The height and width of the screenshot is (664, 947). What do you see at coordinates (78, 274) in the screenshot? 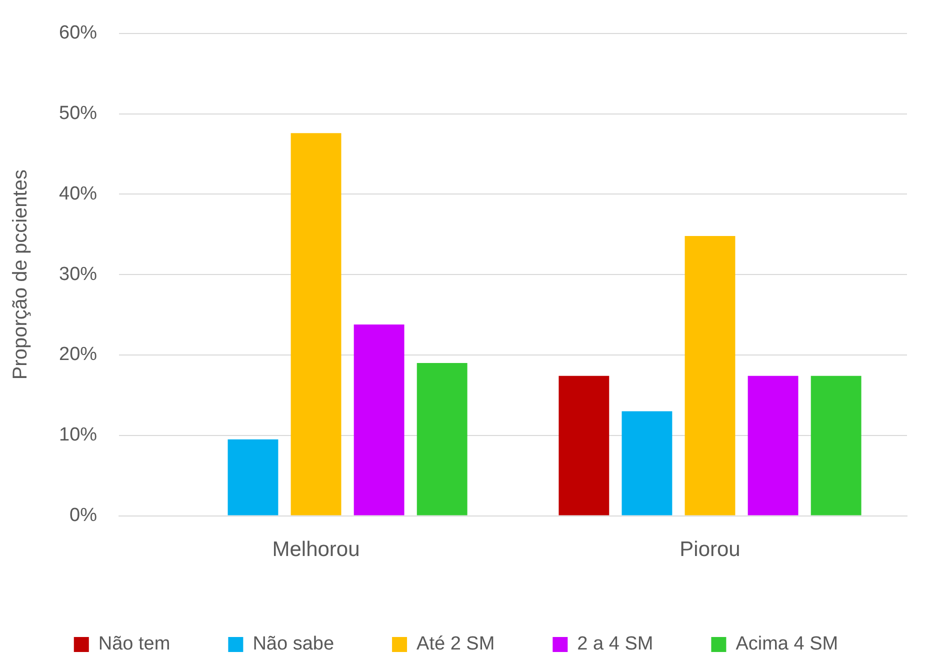
I see `y-tick-label: 30%` at bounding box center [78, 274].